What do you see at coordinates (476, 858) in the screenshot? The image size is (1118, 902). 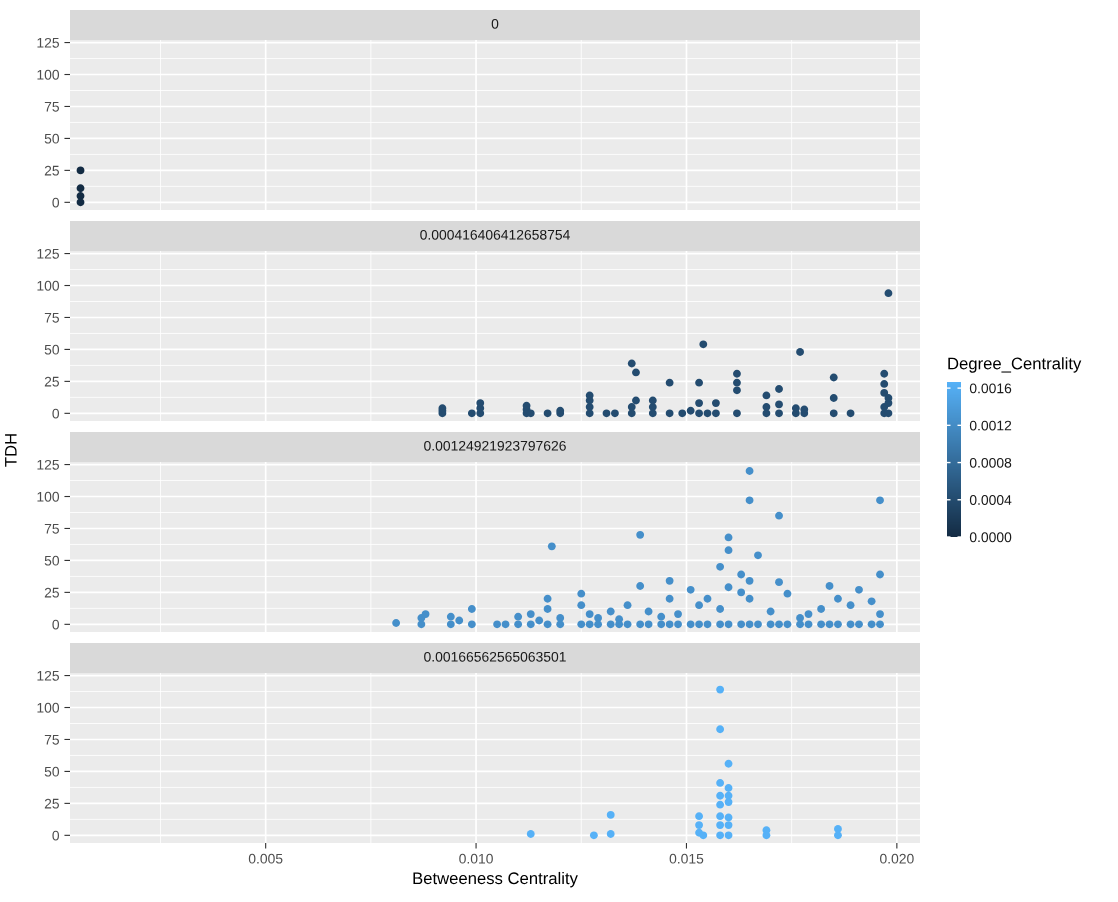 I see `x-tick-label: 0.010` at bounding box center [476, 858].